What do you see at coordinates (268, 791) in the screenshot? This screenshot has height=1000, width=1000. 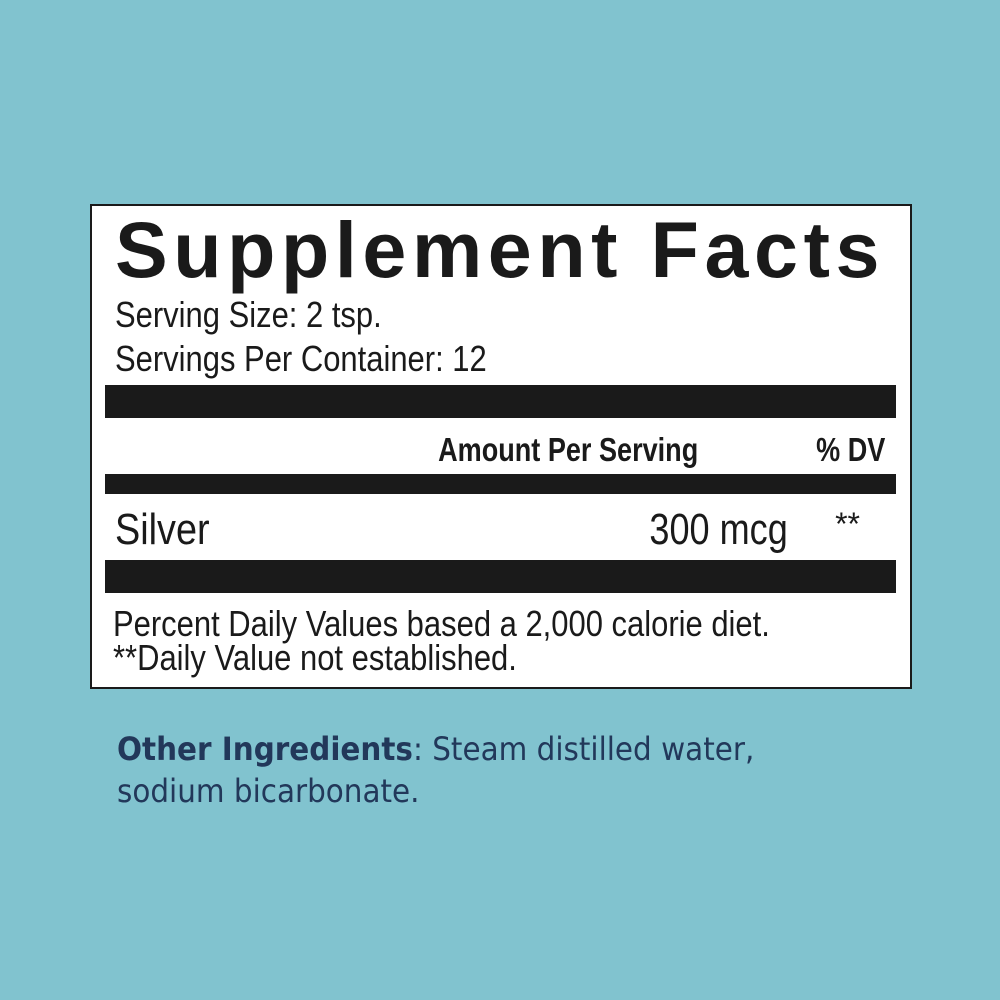 I see `other-ingredients-line2: sodium bicarbonate.` at bounding box center [268, 791].